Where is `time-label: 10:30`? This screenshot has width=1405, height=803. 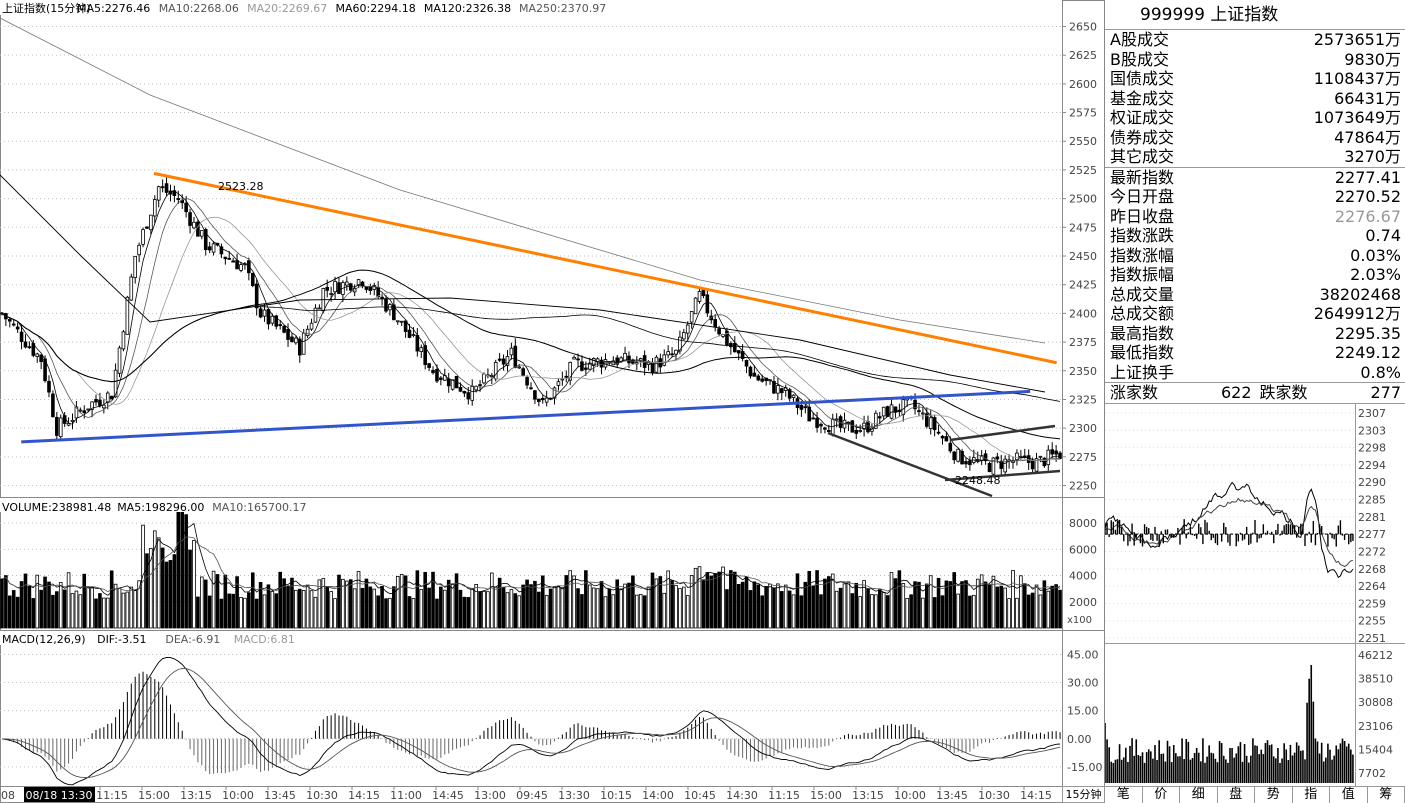
time-label: 10:30 is located at coordinates (994, 795).